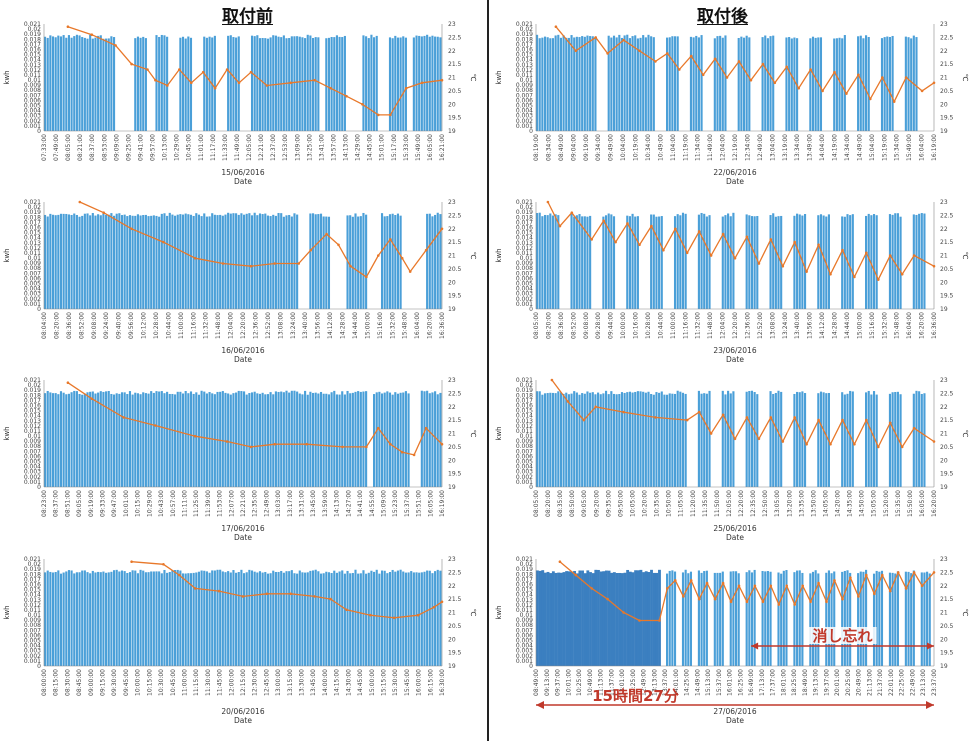 Image resolution: width=980 pixels, height=741 pixels. What do you see at coordinates (7, 77) in the screenshot?
I see `y-axis-title: kwh` at bounding box center [7, 77].